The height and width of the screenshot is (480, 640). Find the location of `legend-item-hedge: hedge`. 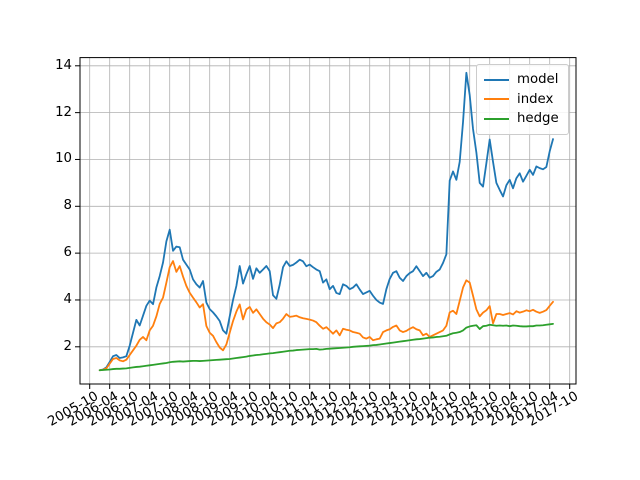

legend-item-hedge: hedge is located at coordinates (521, 119).